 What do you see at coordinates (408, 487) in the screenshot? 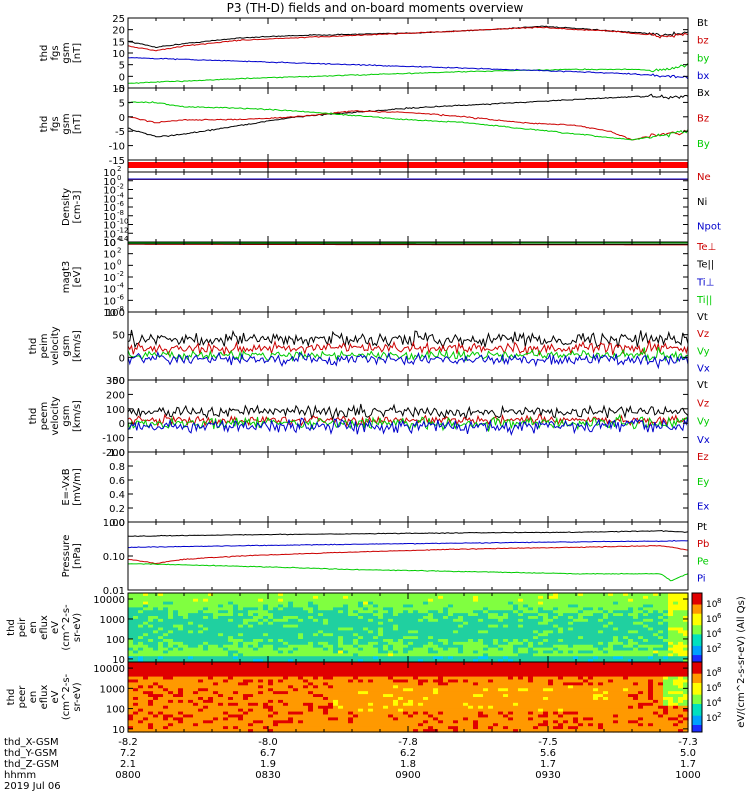
I see `panel-frame` at bounding box center [408, 487].